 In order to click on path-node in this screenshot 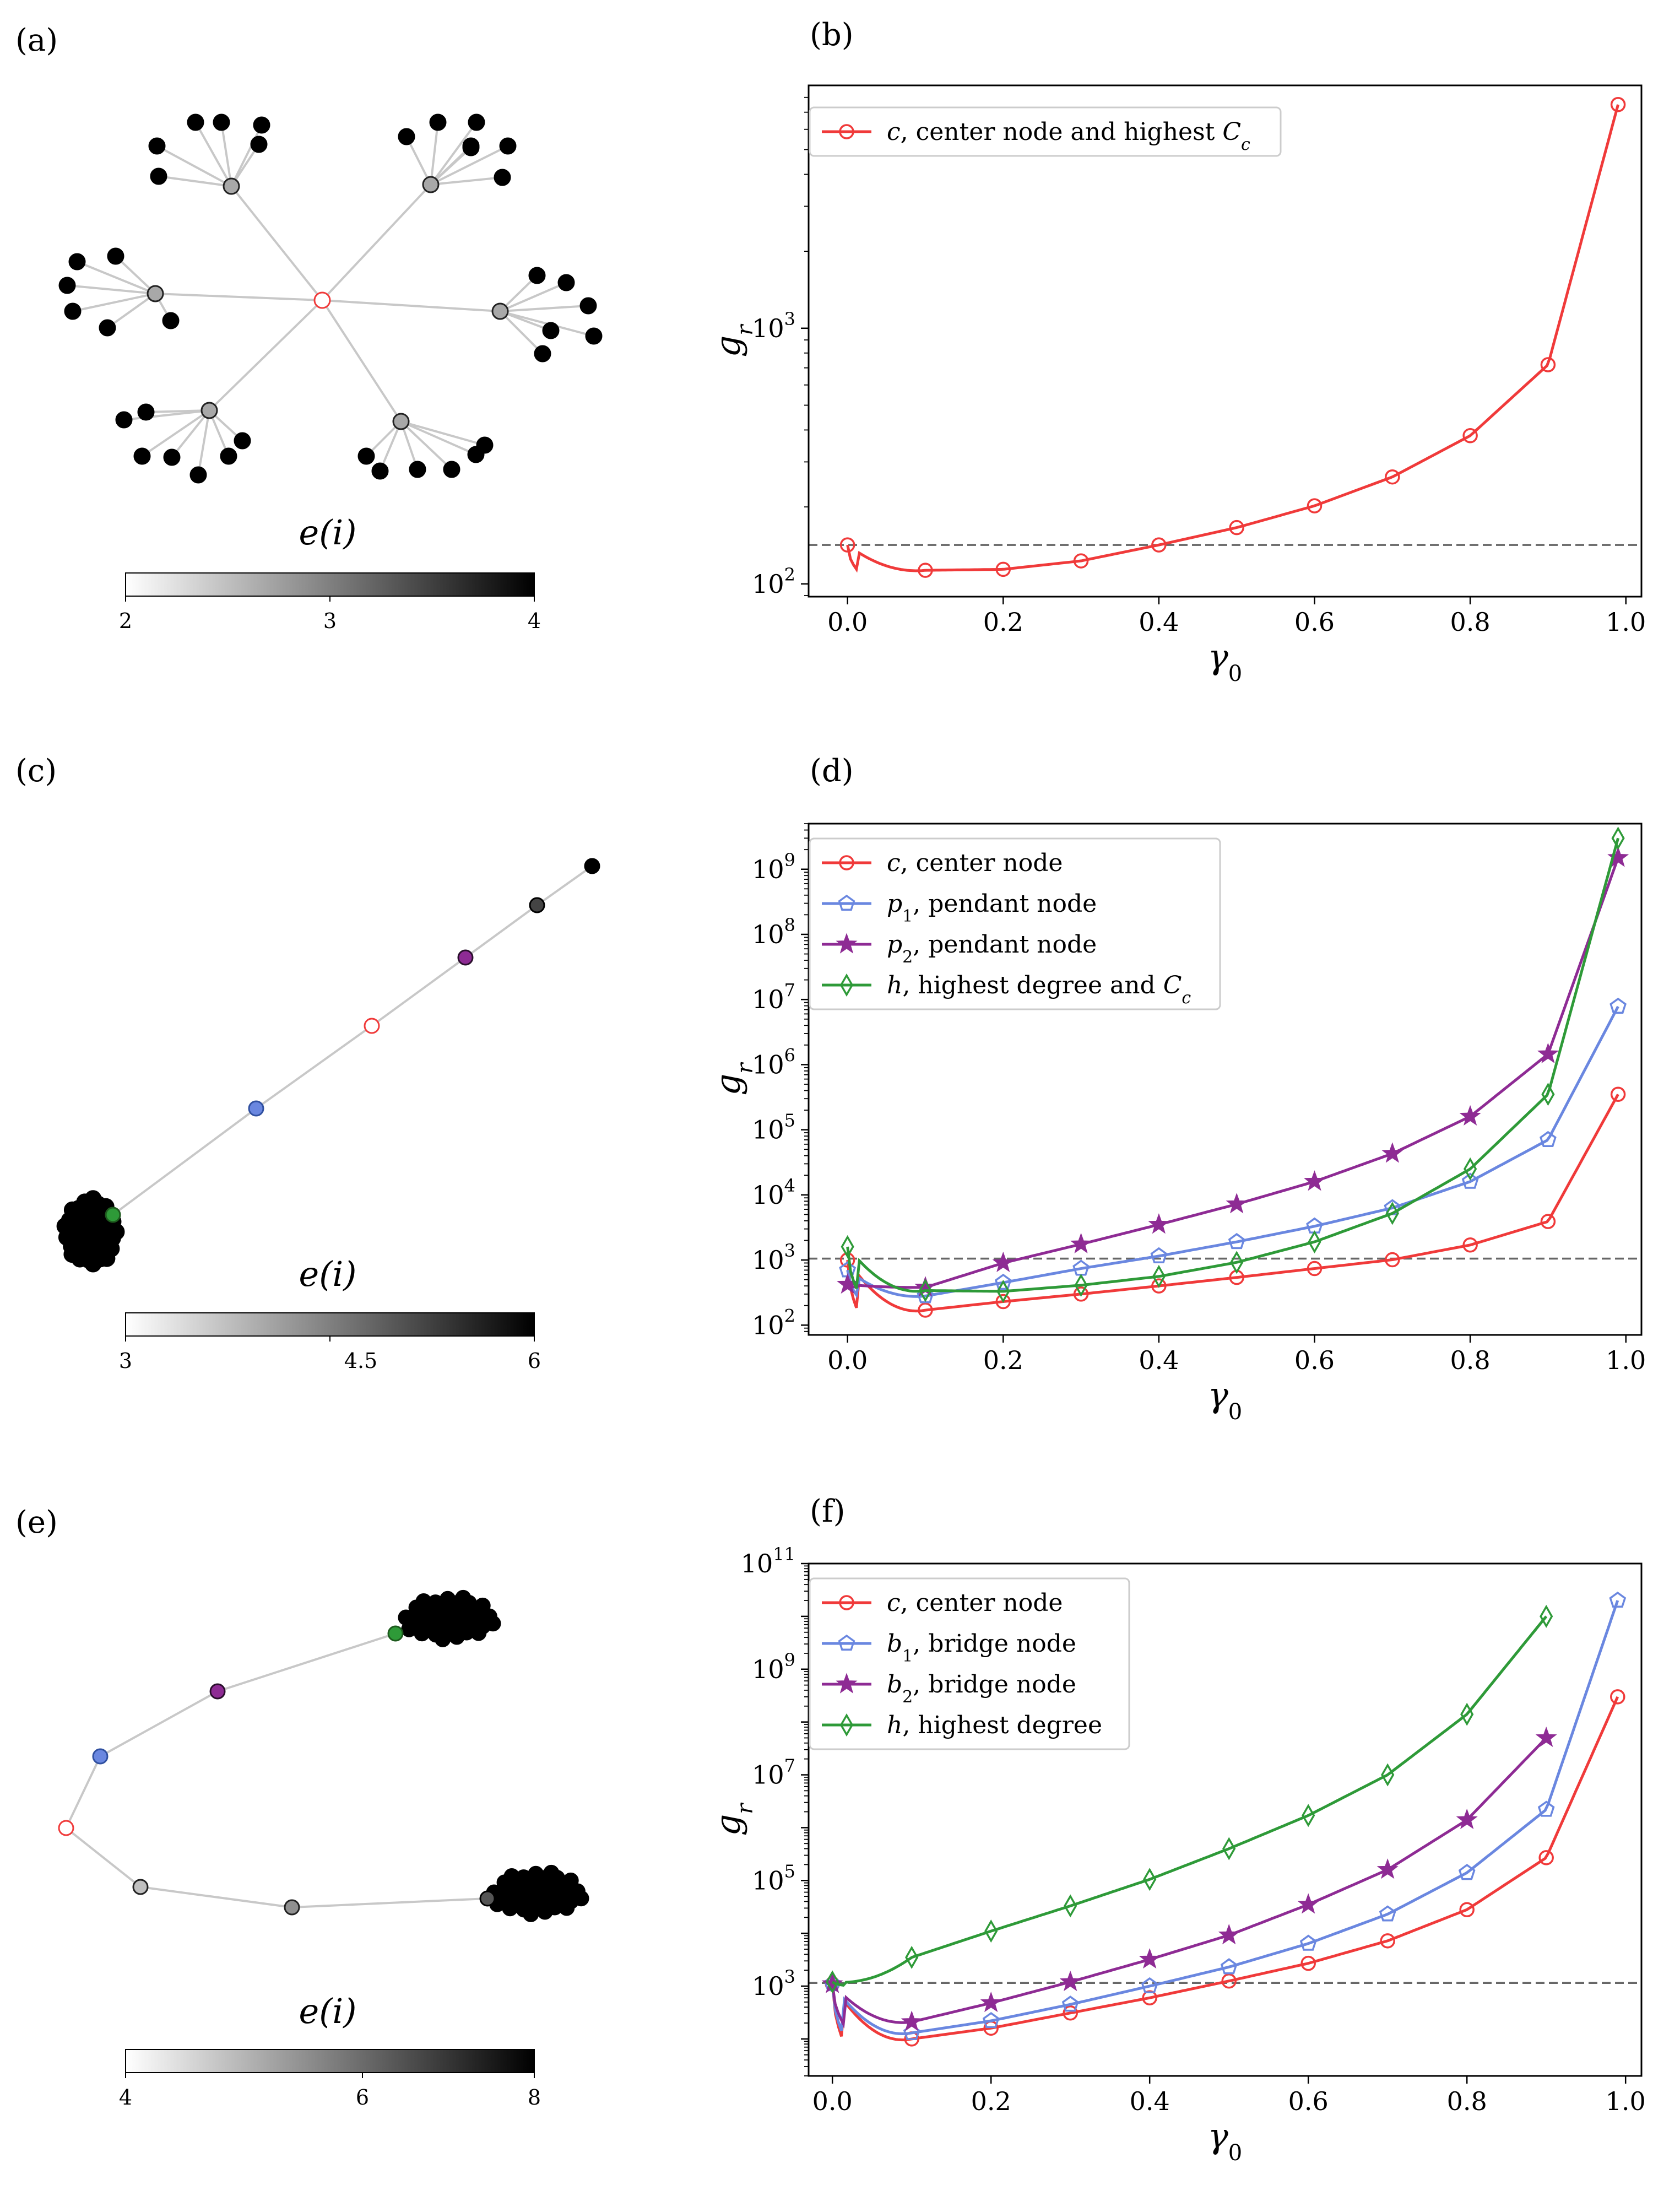, I will do `click(537, 905)`.